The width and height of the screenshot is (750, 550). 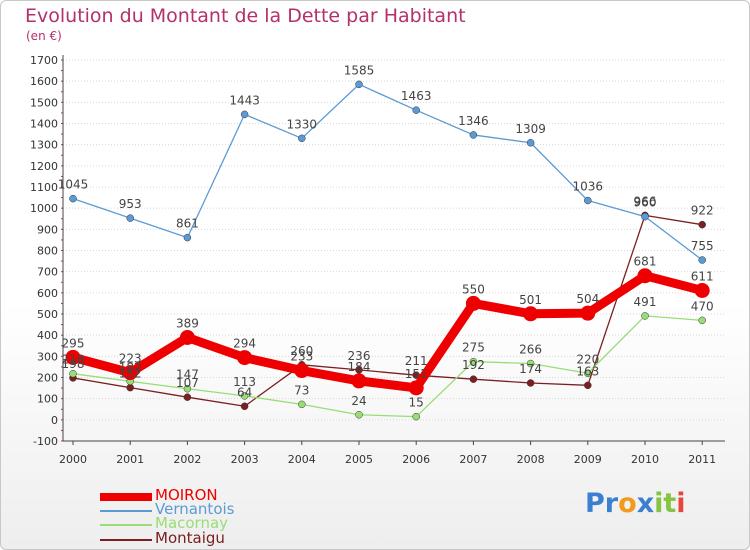 I want to click on data-label: 960, so click(x=645, y=203).